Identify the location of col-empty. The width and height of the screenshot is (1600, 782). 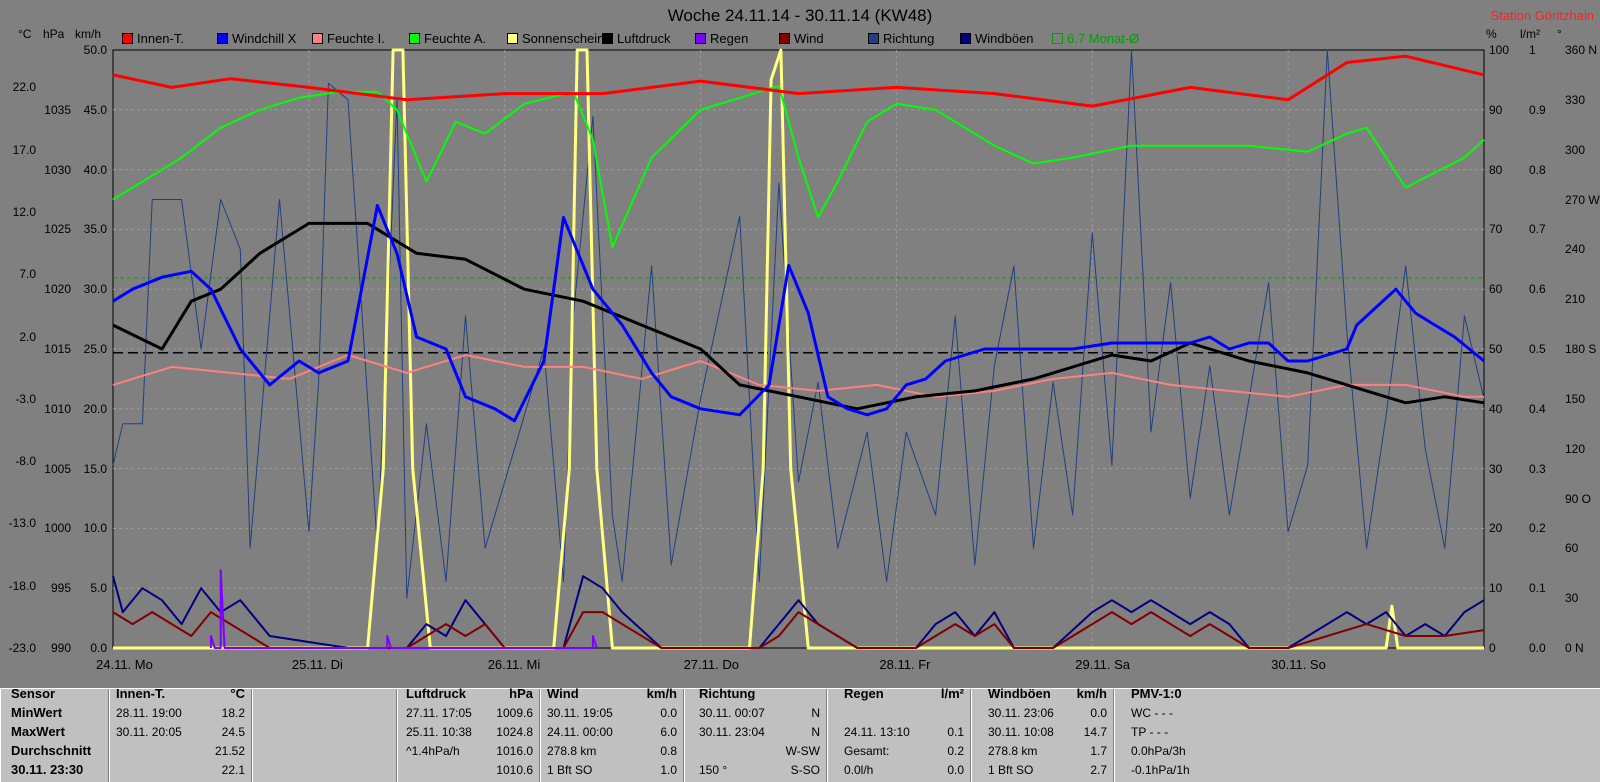
(324, 735).